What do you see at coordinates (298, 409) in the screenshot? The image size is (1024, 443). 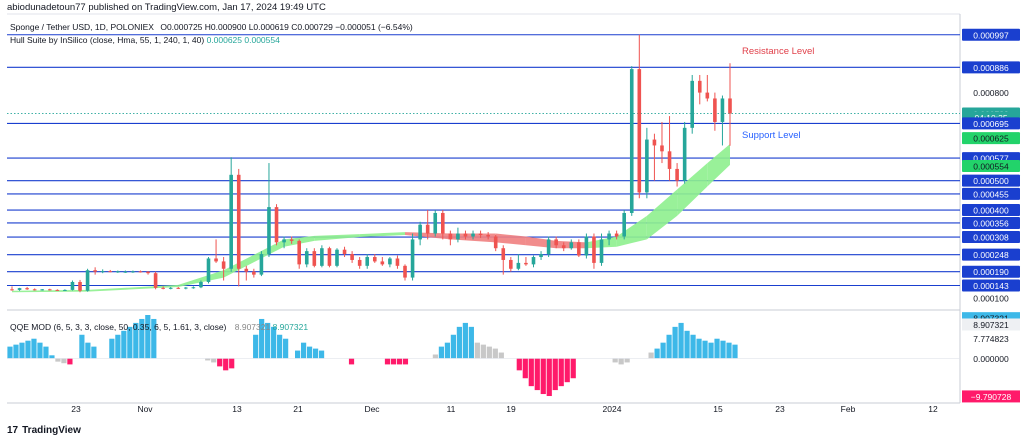 I see `time-tick-3: 21` at bounding box center [298, 409].